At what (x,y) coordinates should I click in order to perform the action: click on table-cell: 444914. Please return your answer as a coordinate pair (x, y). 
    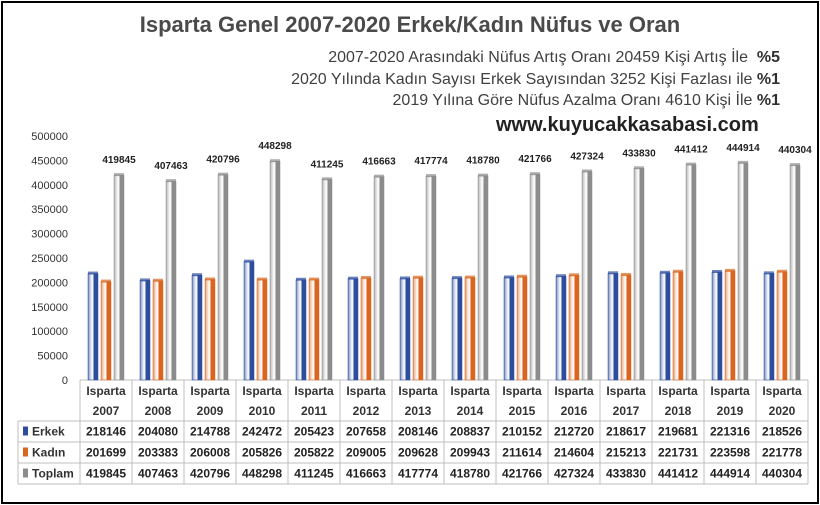
    Looking at the image, I should click on (730, 474).